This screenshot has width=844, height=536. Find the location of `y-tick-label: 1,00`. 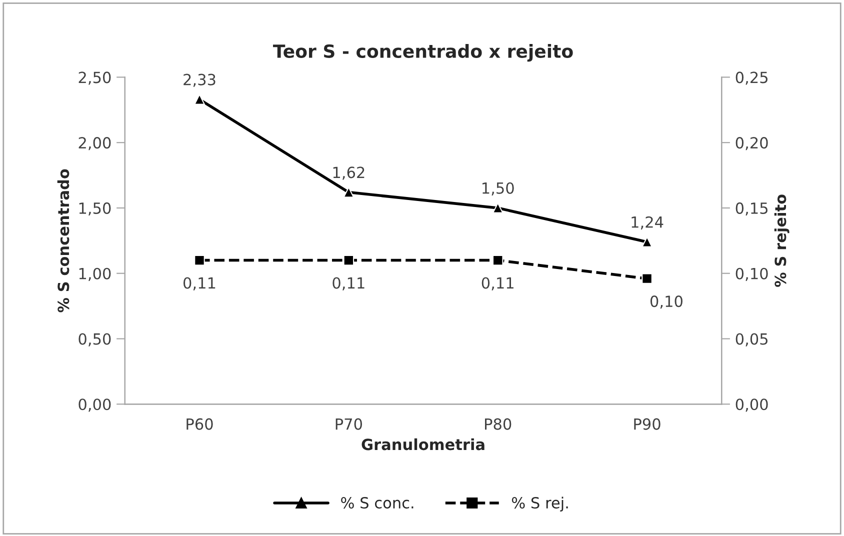

y-tick-label: 1,00 is located at coordinates (95, 274).